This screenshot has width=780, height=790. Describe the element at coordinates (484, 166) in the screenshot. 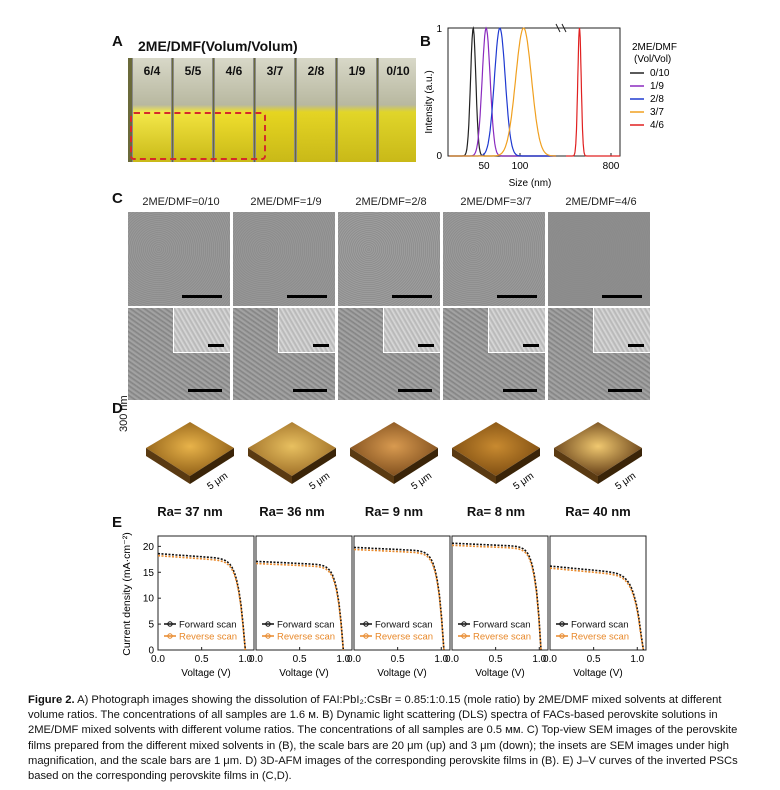

I see `x-tick-label: 50` at that location.